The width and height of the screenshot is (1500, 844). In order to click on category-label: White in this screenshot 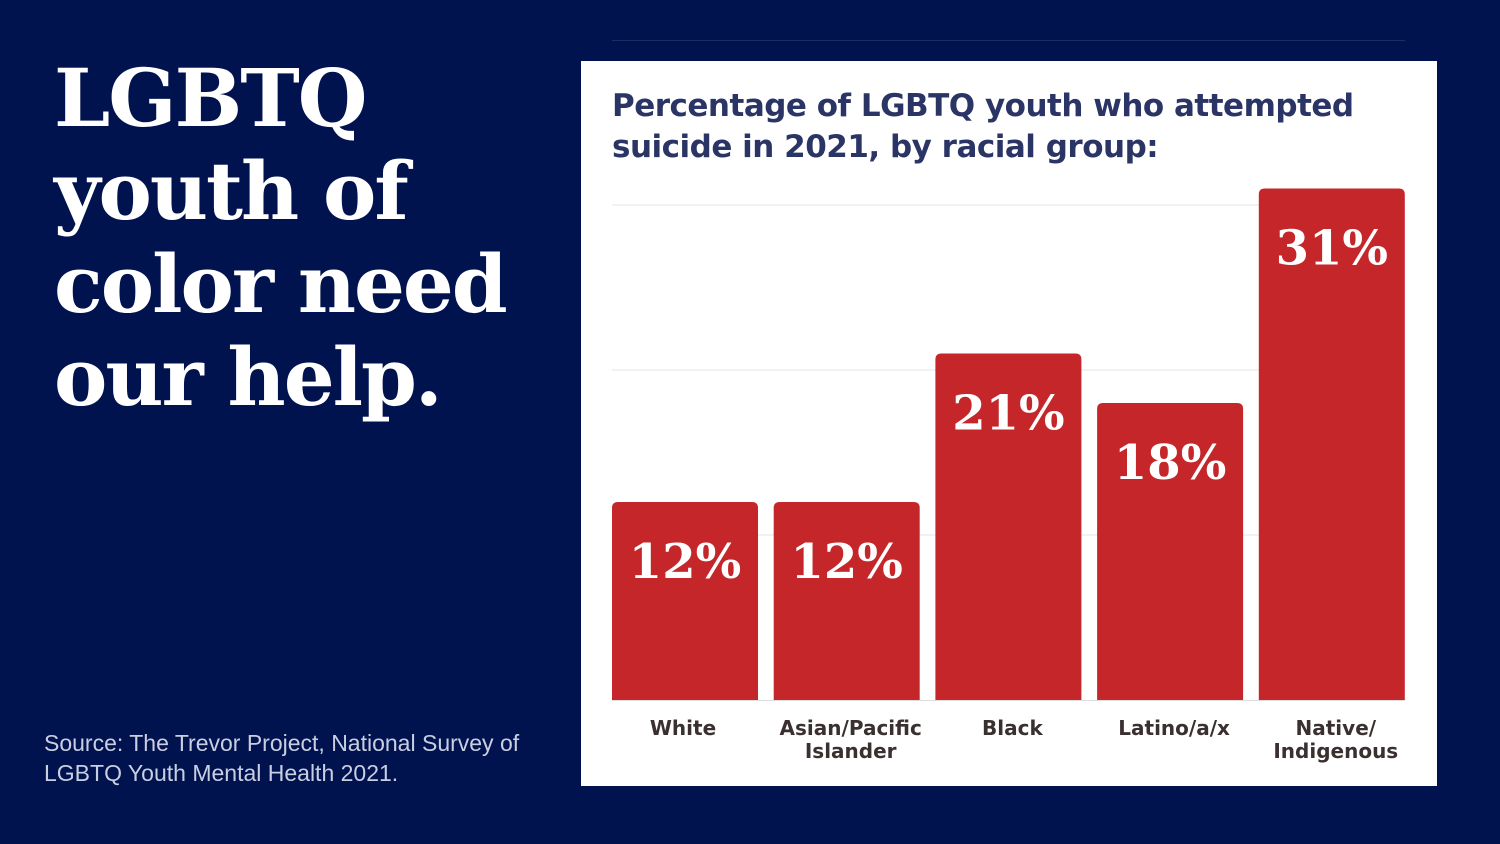, I will do `click(683, 728)`.